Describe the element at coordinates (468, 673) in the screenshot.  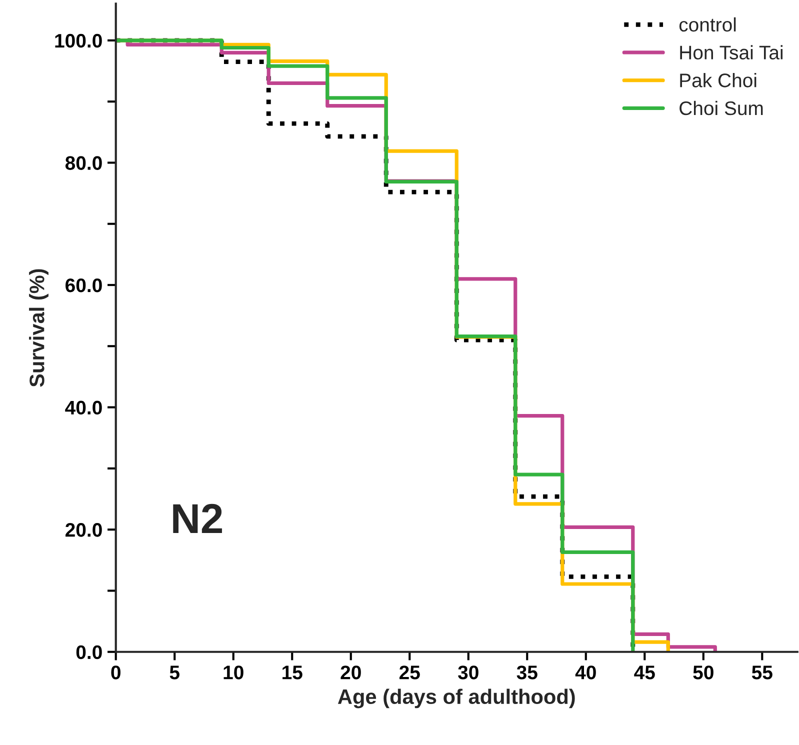
I see `x-tick-label: 30` at that location.